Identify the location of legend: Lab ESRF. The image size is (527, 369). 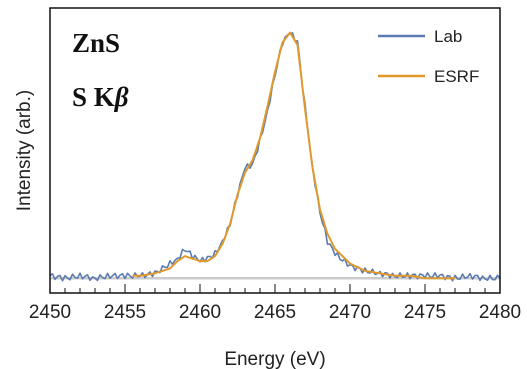
(428, 56).